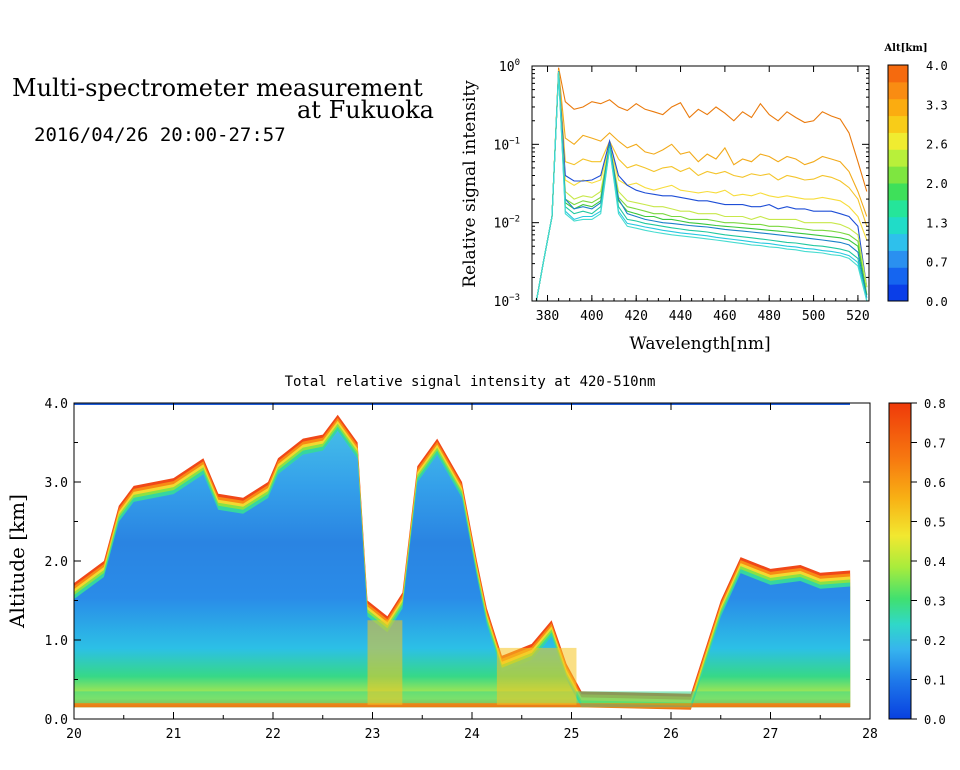 The width and height of the screenshot is (960, 770). What do you see at coordinates (813, 316) in the screenshot?
I see `spectrum-x-tick-label: 500` at bounding box center [813, 316].